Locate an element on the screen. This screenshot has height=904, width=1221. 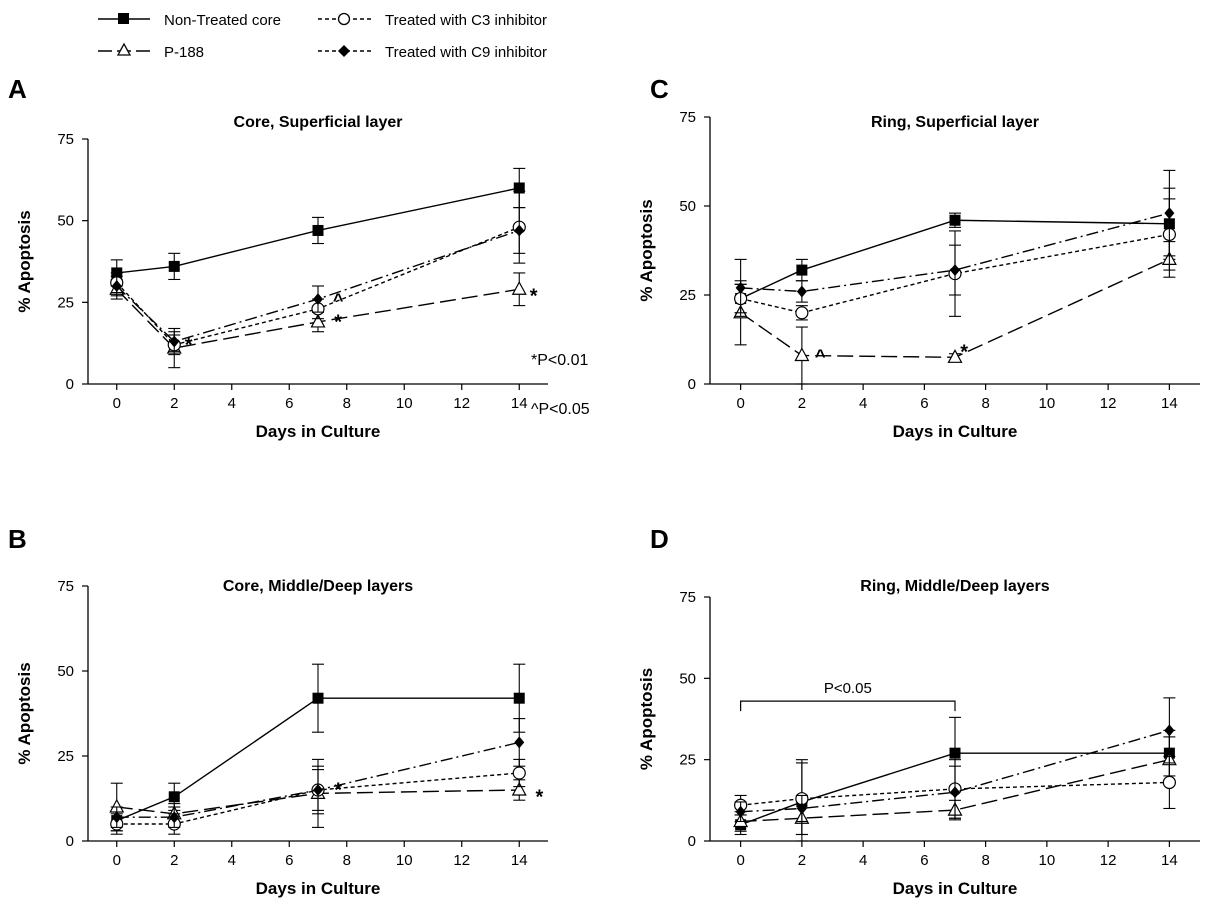
legend-label-non-treated: Non-Treated core is located at coordinates (222, 20).